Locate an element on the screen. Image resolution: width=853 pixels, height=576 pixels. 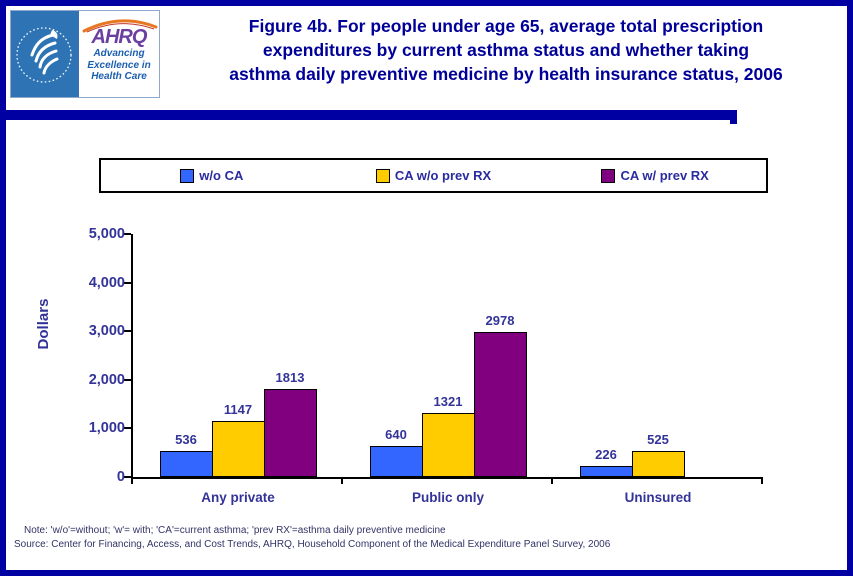
bar-value-label: 536 is located at coordinates (186, 439).